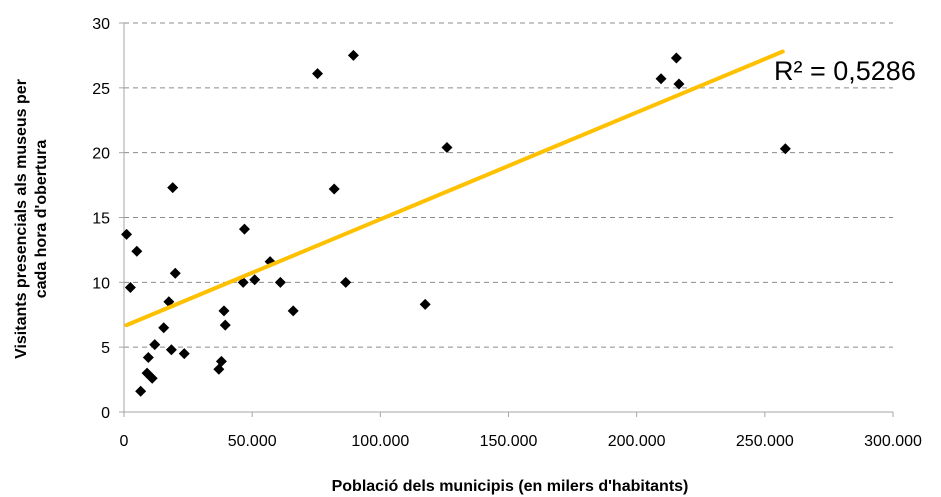 The width and height of the screenshot is (941, 497). I want to click on x-tick-label-2: 100.000, so click(380, 441).